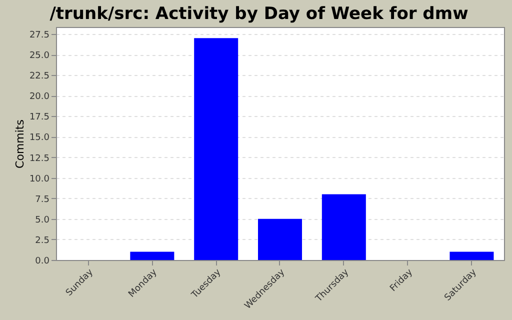 The height and width of the screenshot is (320, 512). What do you see at coordinates (39, 97) in the screenshot?
I see `y-tick-label: 20.0` at bounding box center [39, 97].